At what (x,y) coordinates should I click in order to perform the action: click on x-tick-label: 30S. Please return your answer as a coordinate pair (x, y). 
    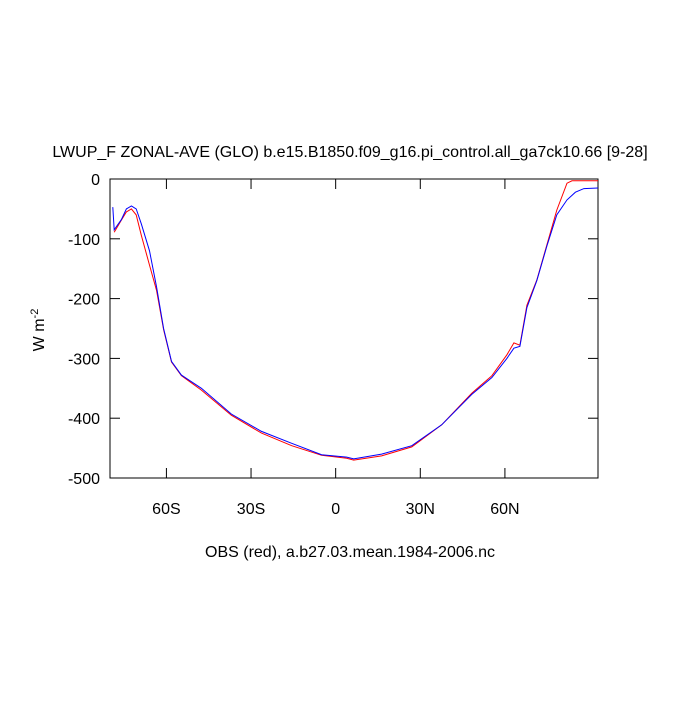
    Looking at the image, I should click on (251, 509).